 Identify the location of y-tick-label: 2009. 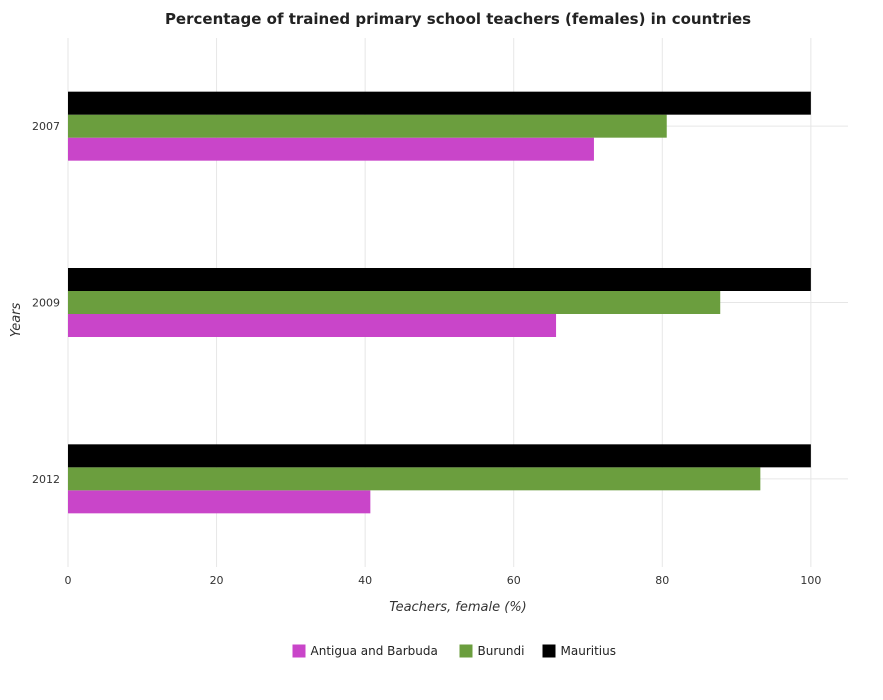
(46, 303).